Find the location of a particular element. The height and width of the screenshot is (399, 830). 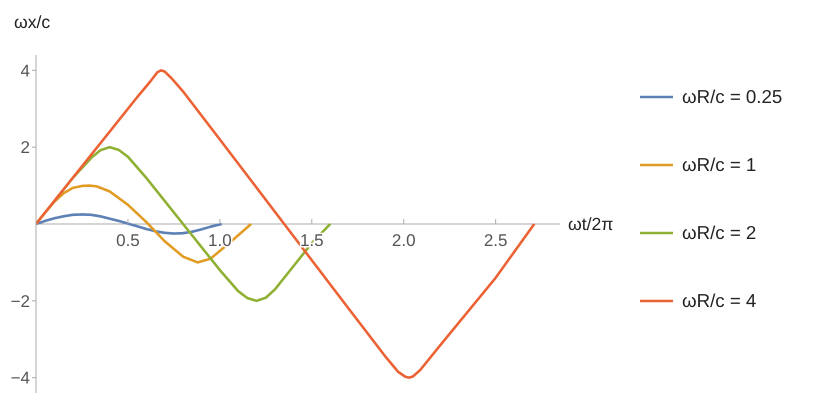

legend-label: ωR/c = 0.25 is located at coordinates (732, 96).